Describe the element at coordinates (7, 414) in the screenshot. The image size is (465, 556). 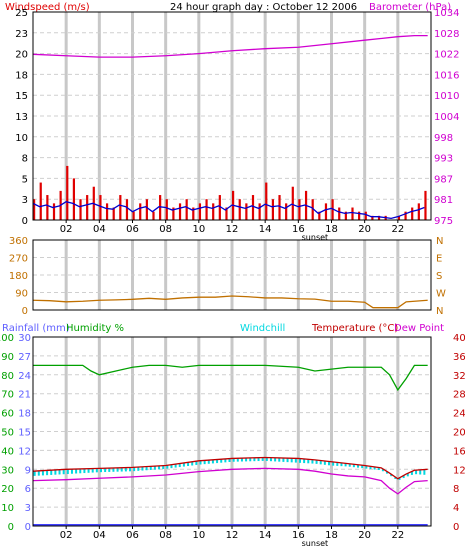
I see `humidity-tick-label: 60` at that location.